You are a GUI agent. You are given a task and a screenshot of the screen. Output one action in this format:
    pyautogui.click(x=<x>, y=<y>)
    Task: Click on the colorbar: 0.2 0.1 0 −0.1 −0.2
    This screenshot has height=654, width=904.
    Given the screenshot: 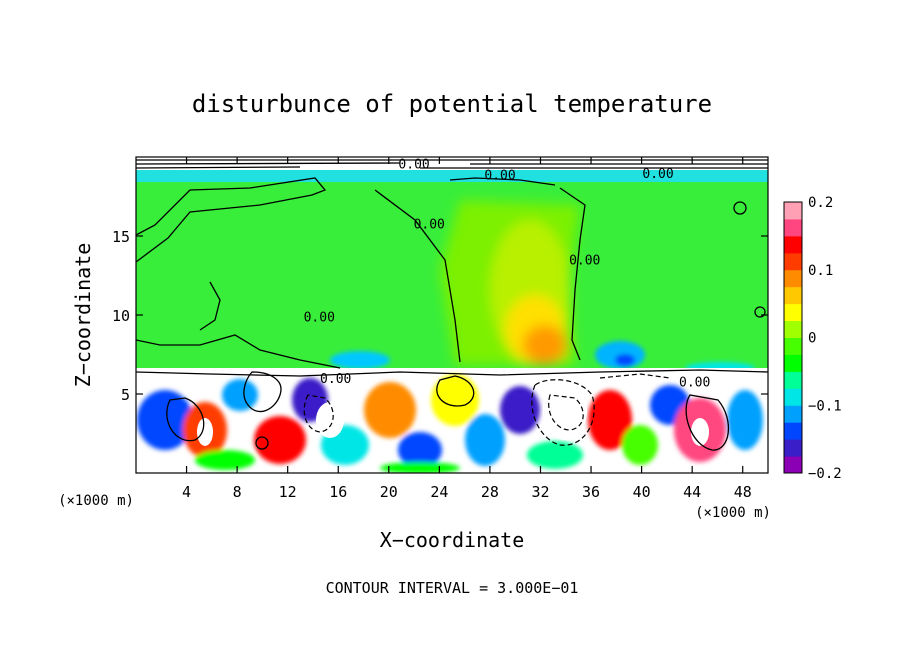 What is the action you would take?
    pyautogui.click(x=812, y=338)
    